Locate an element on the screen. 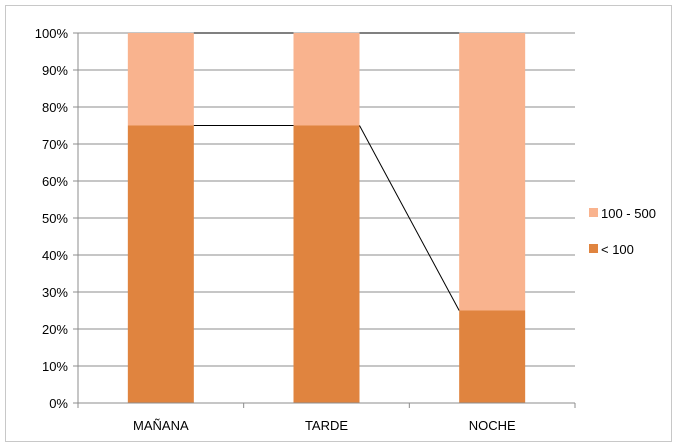 The height and width of the screenshot is (448, 678). x-tick-label: NOCHE is located at coordinates (492, 425).